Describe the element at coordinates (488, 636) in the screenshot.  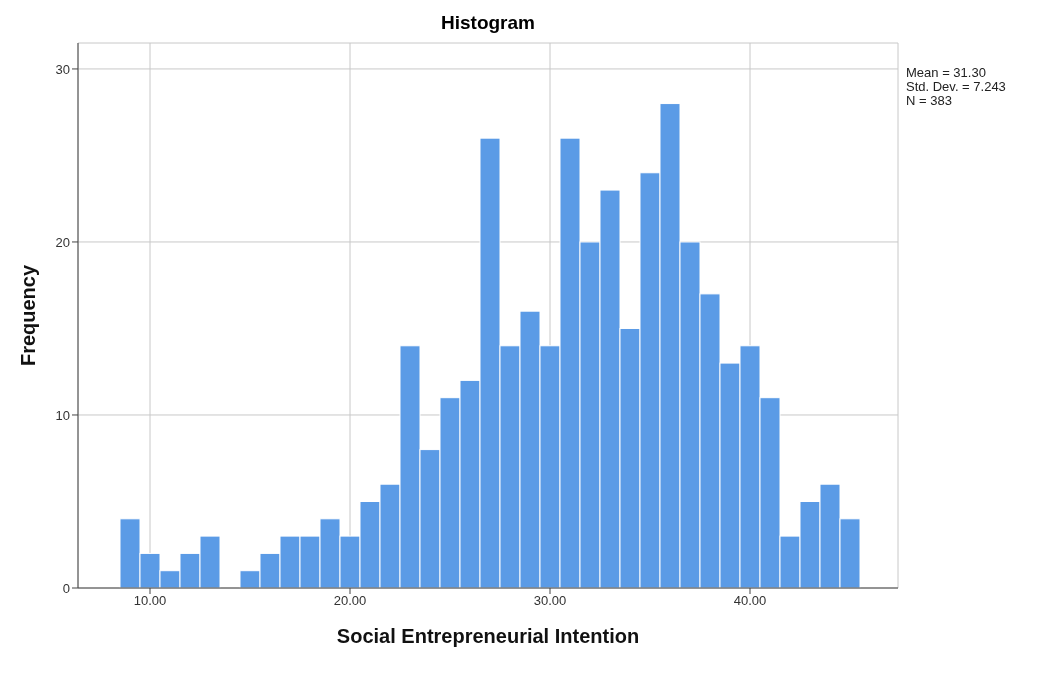
I see `x-axis-title: Social Entrepreneurial Intention` at that location.